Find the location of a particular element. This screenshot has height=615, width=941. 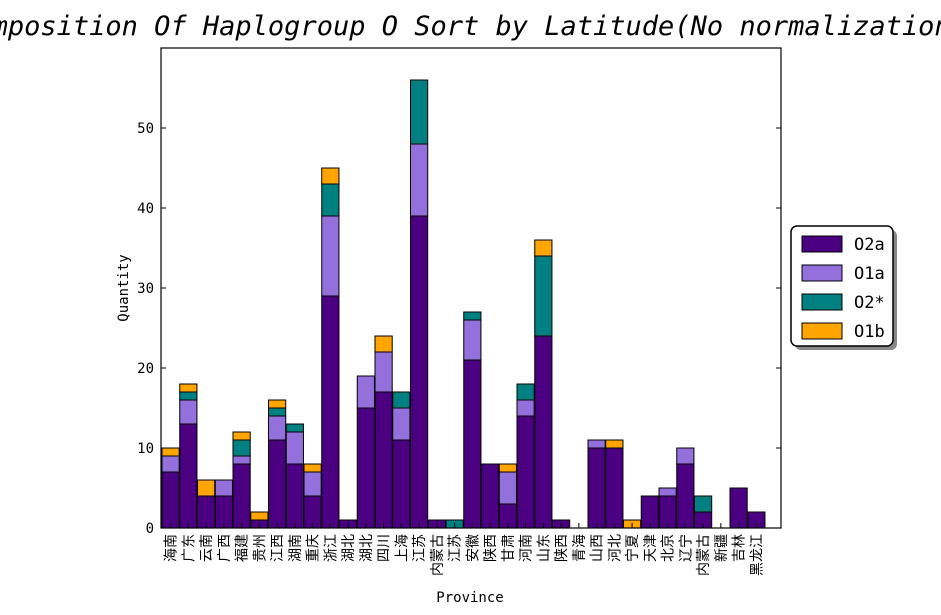

x-tick-label: 新疆 is located at coordinates (722, 548).